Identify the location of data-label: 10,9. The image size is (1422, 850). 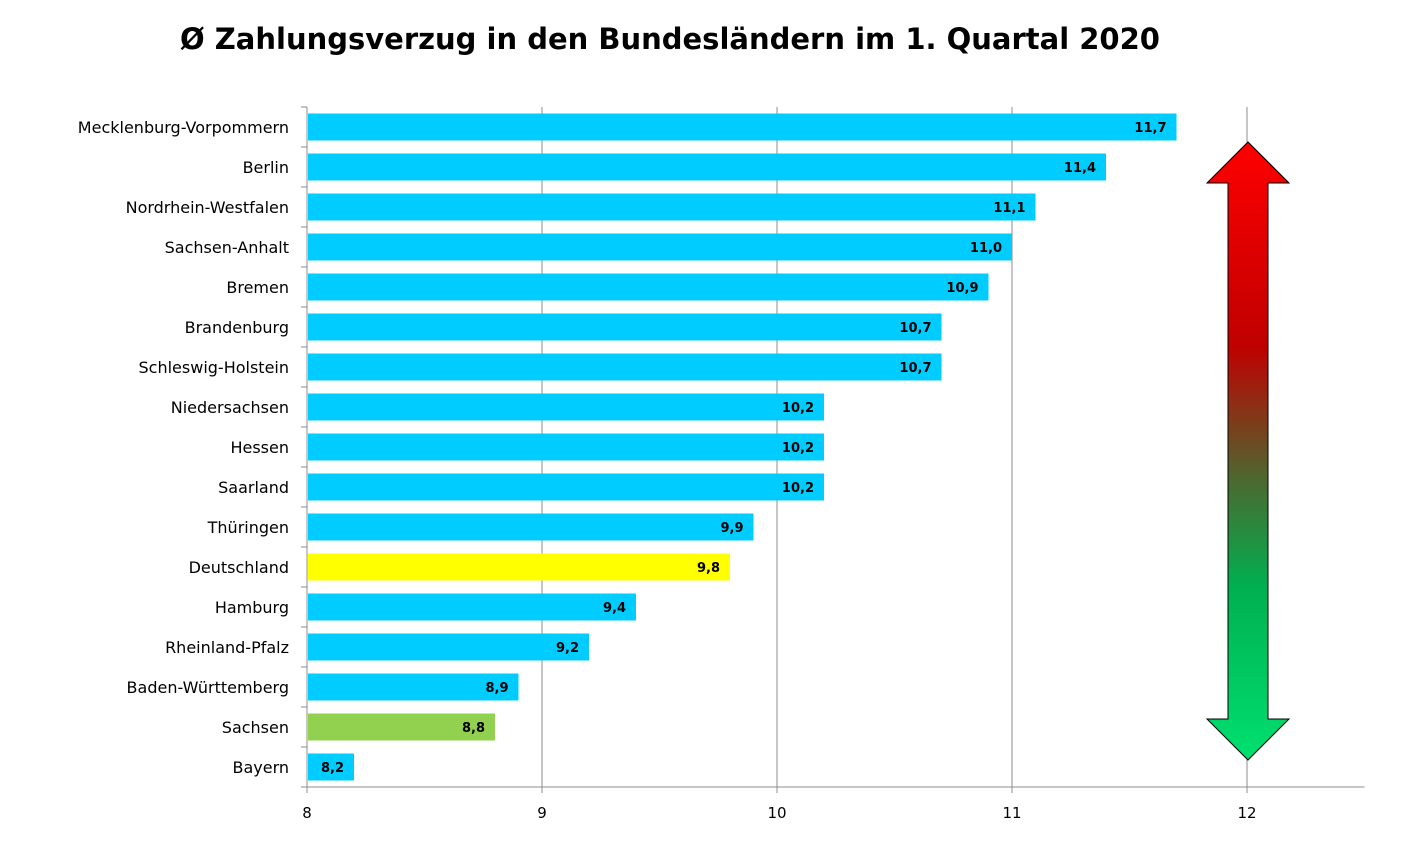
(962, 288).